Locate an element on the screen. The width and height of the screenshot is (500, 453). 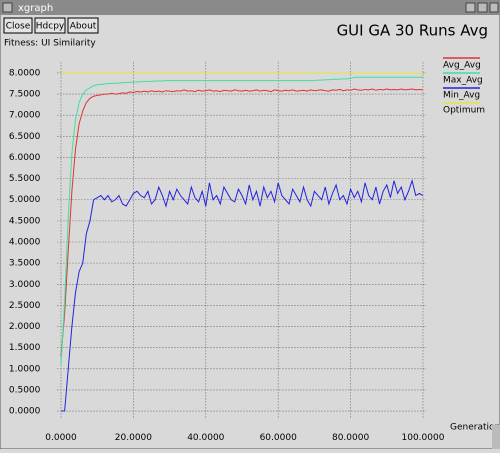
about-label: About is located at coordinates (83, 27).